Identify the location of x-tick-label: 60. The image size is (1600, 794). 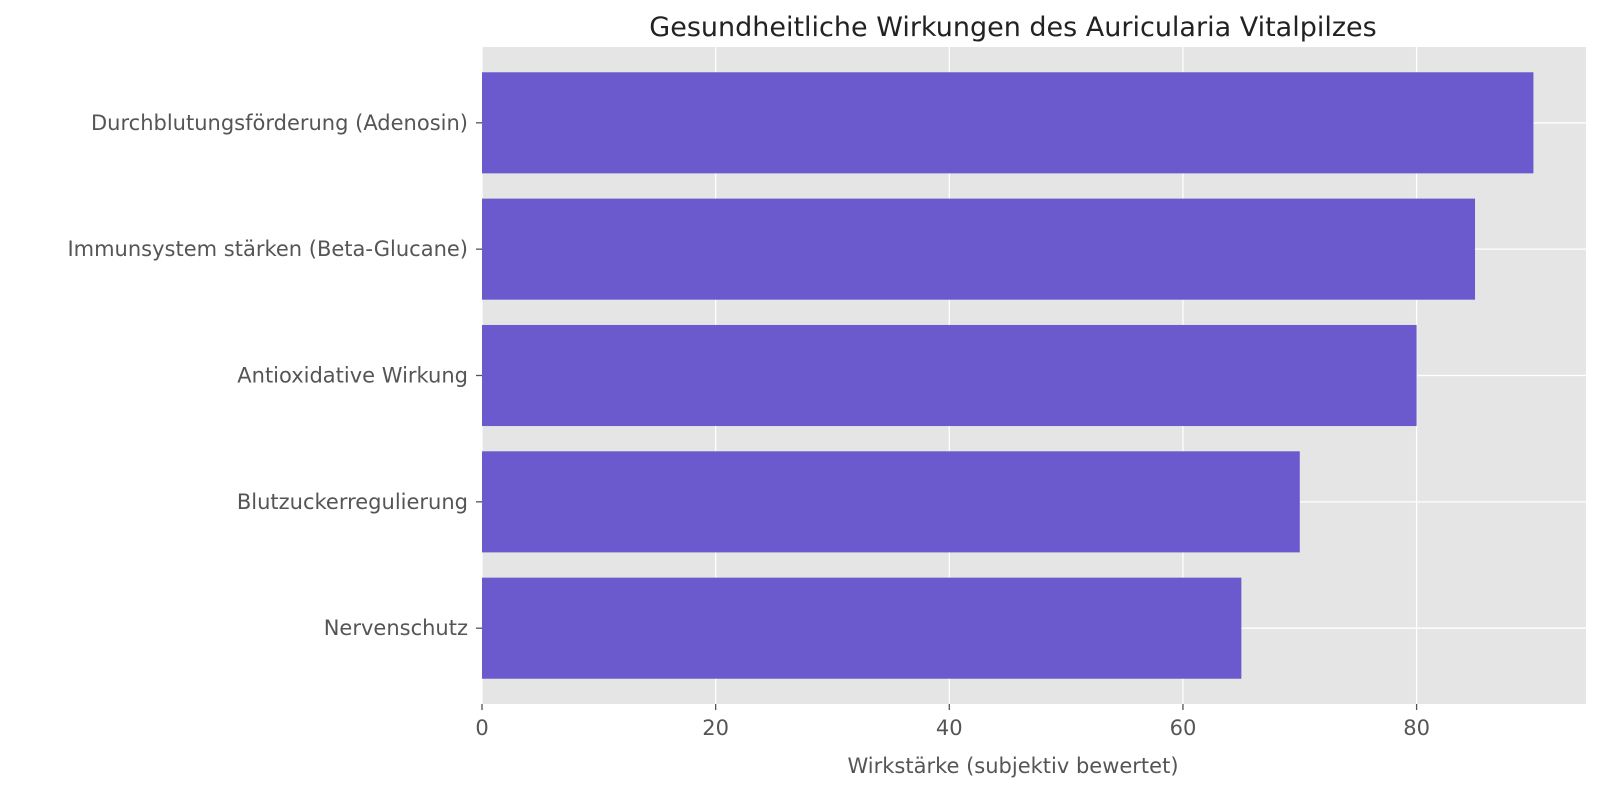
(1183, 728).